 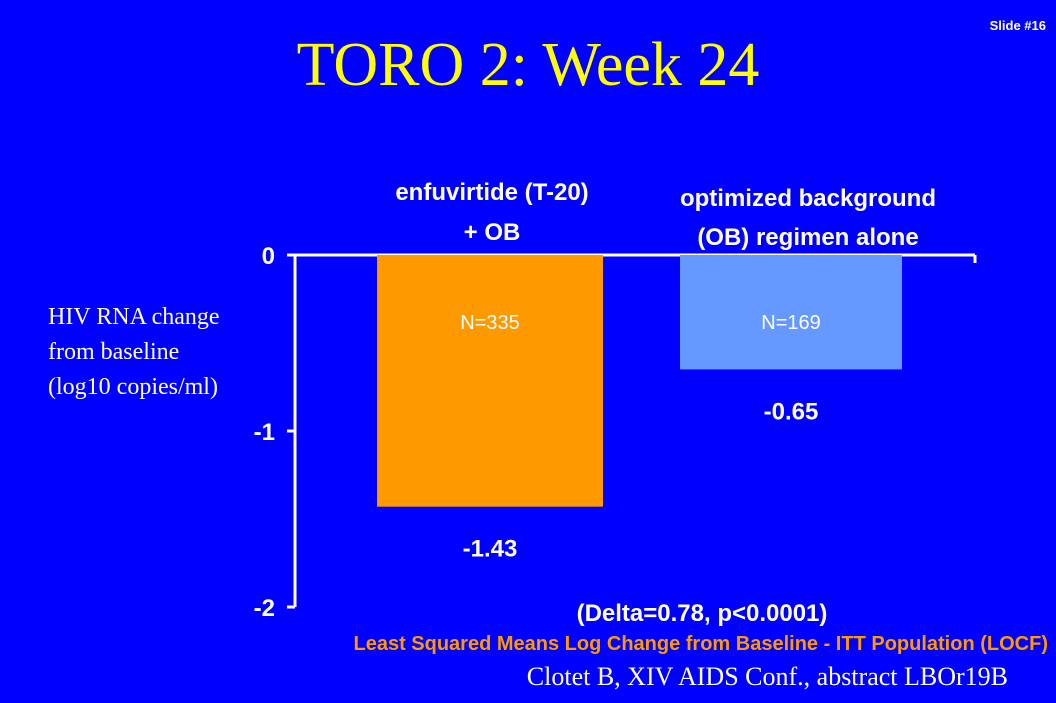 I want to click on delta-annotation: (Delta=0.78, p<0.0001), so click(x=702, y=613).